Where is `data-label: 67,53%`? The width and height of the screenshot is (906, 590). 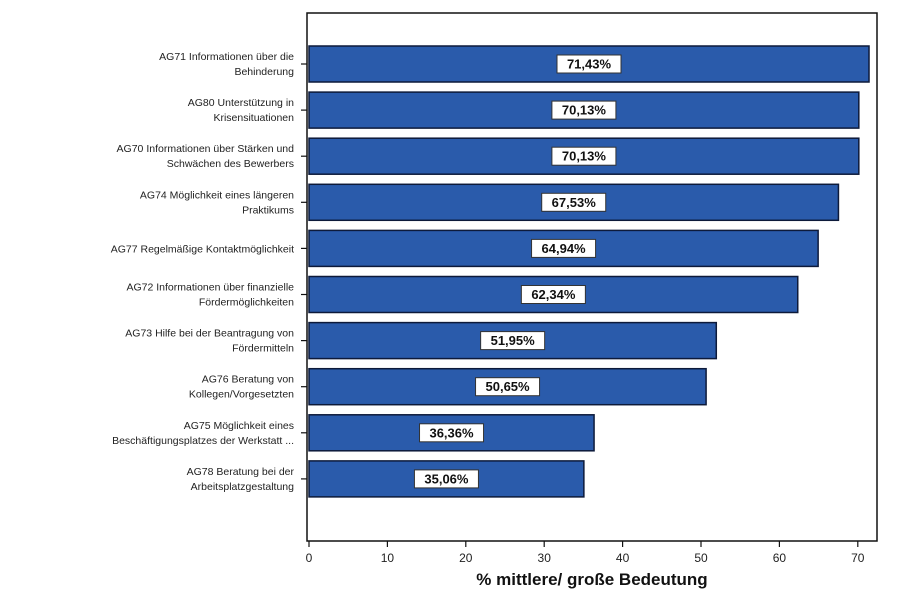
data-label: 67,53% is located at coordinates (574, 202).